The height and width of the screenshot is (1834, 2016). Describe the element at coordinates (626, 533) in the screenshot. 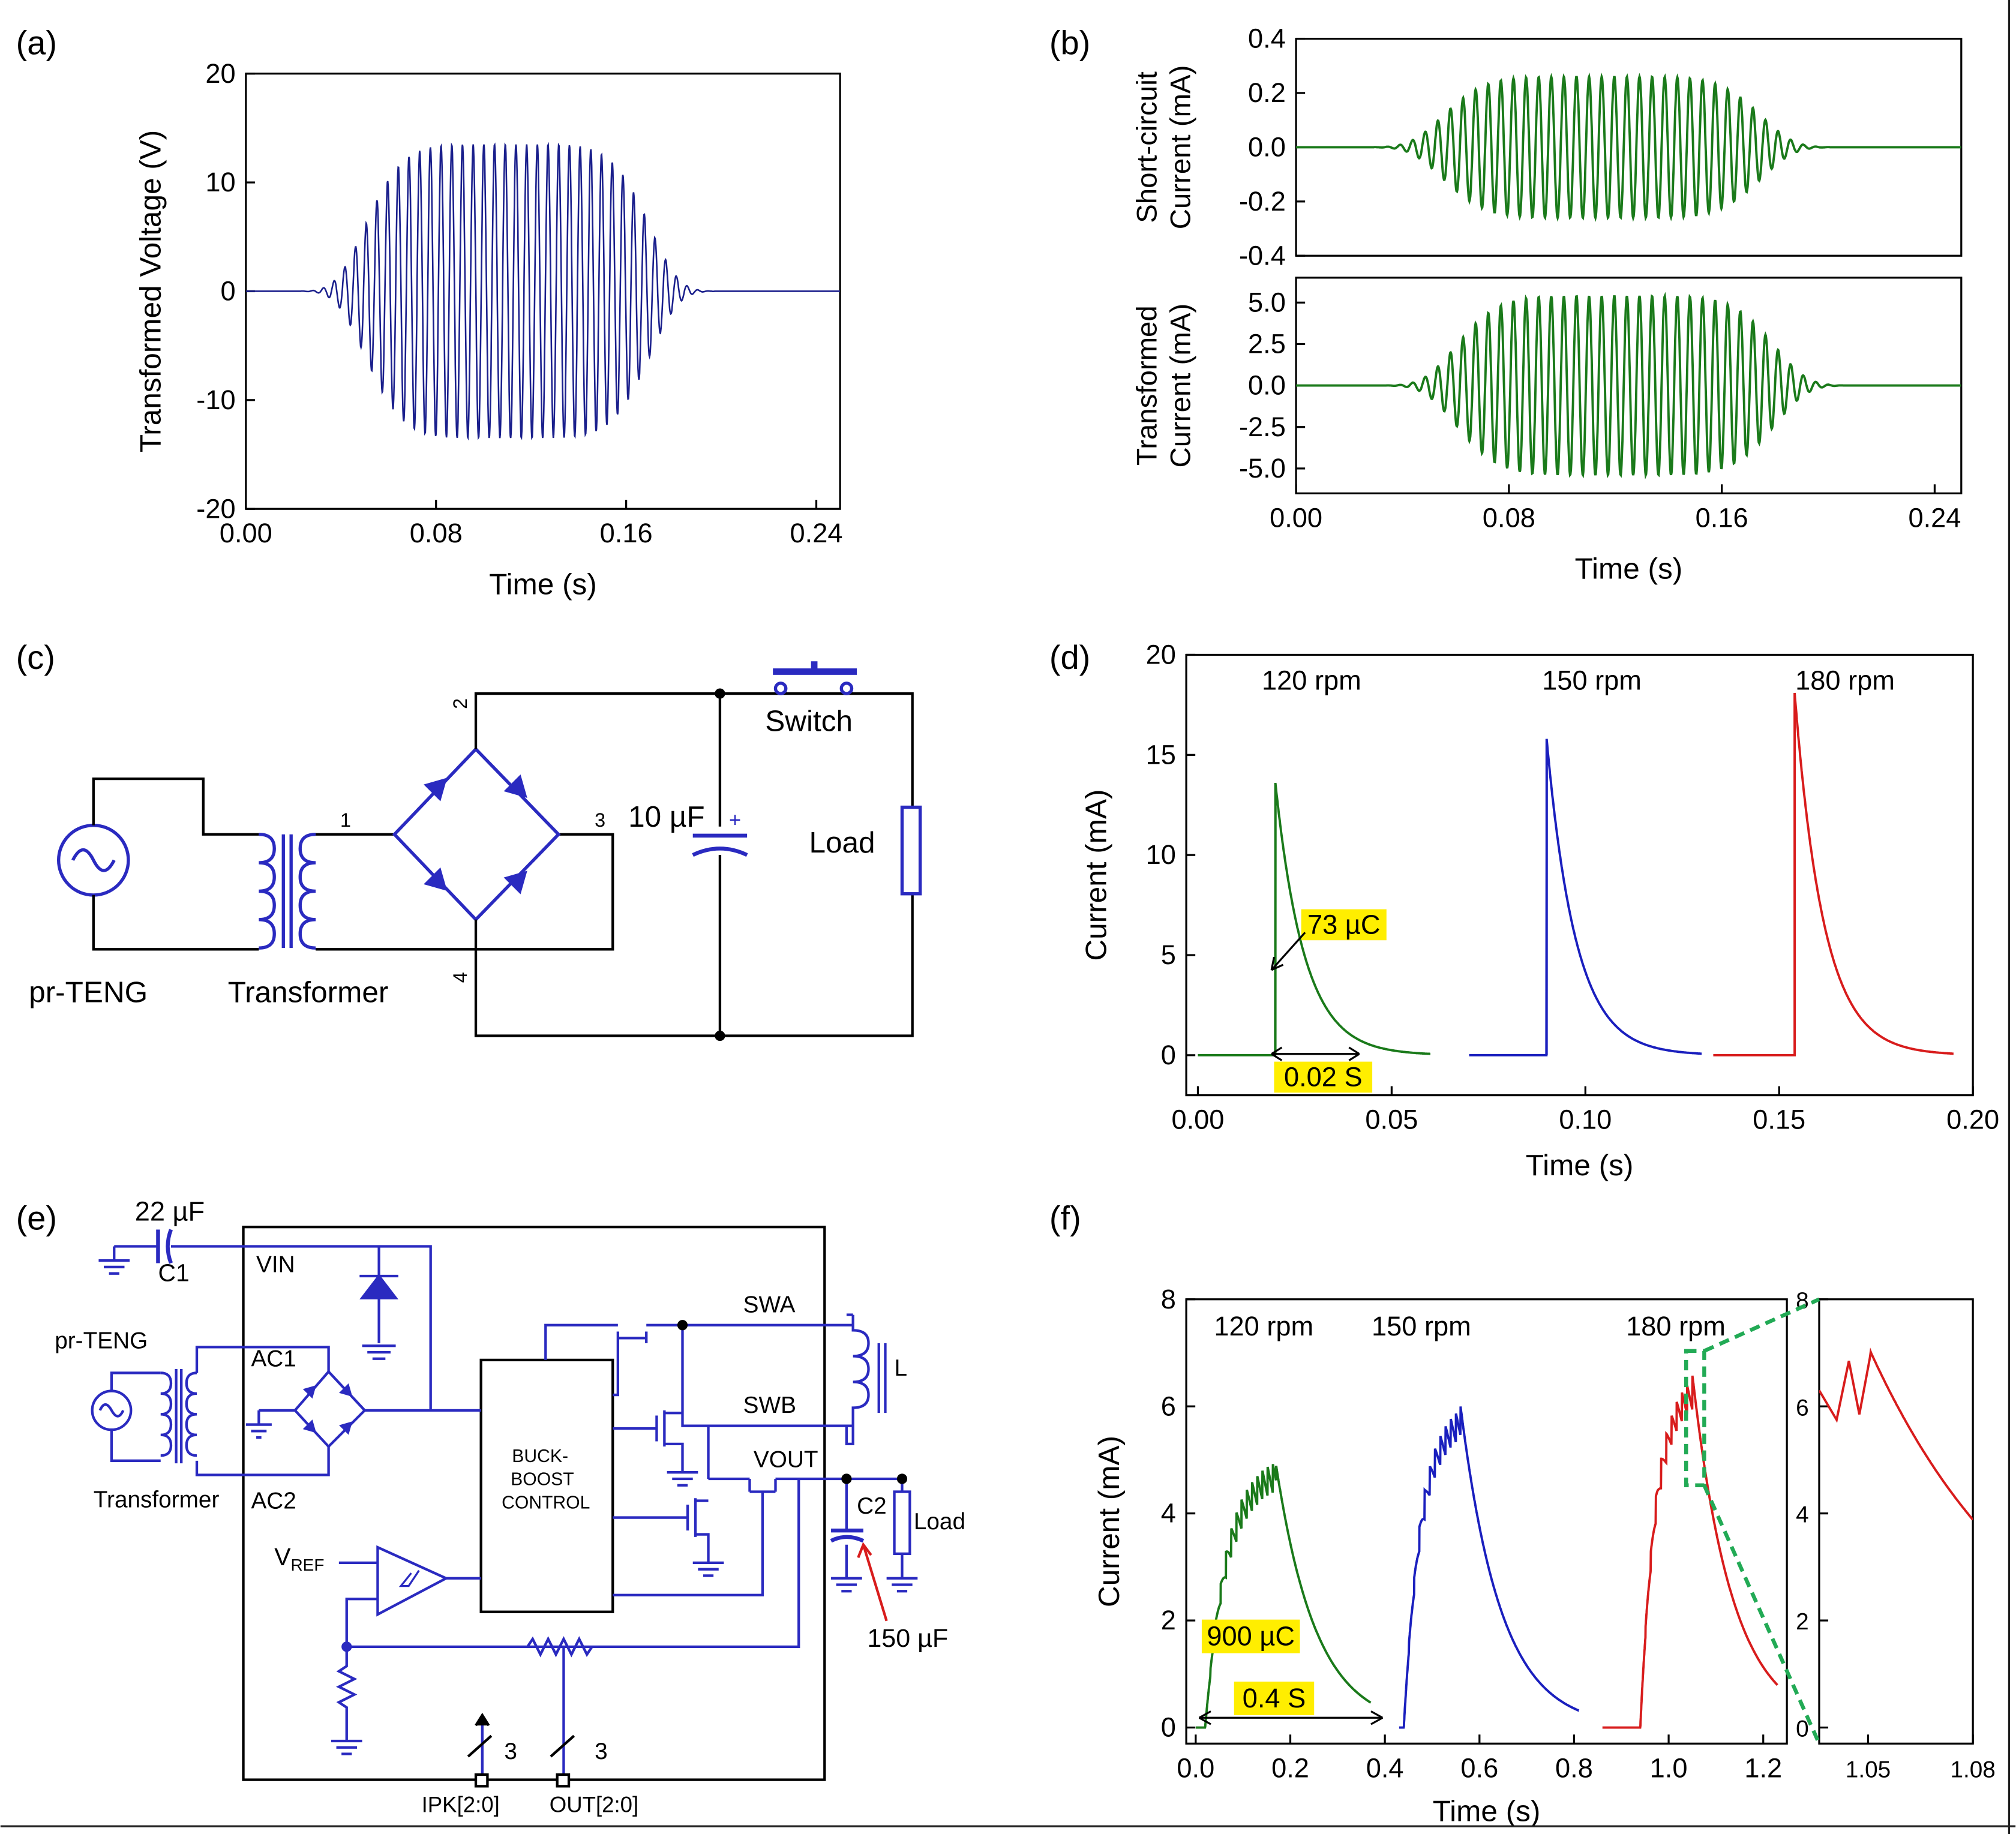

I see `x-tick-label: 0.16` at that location.